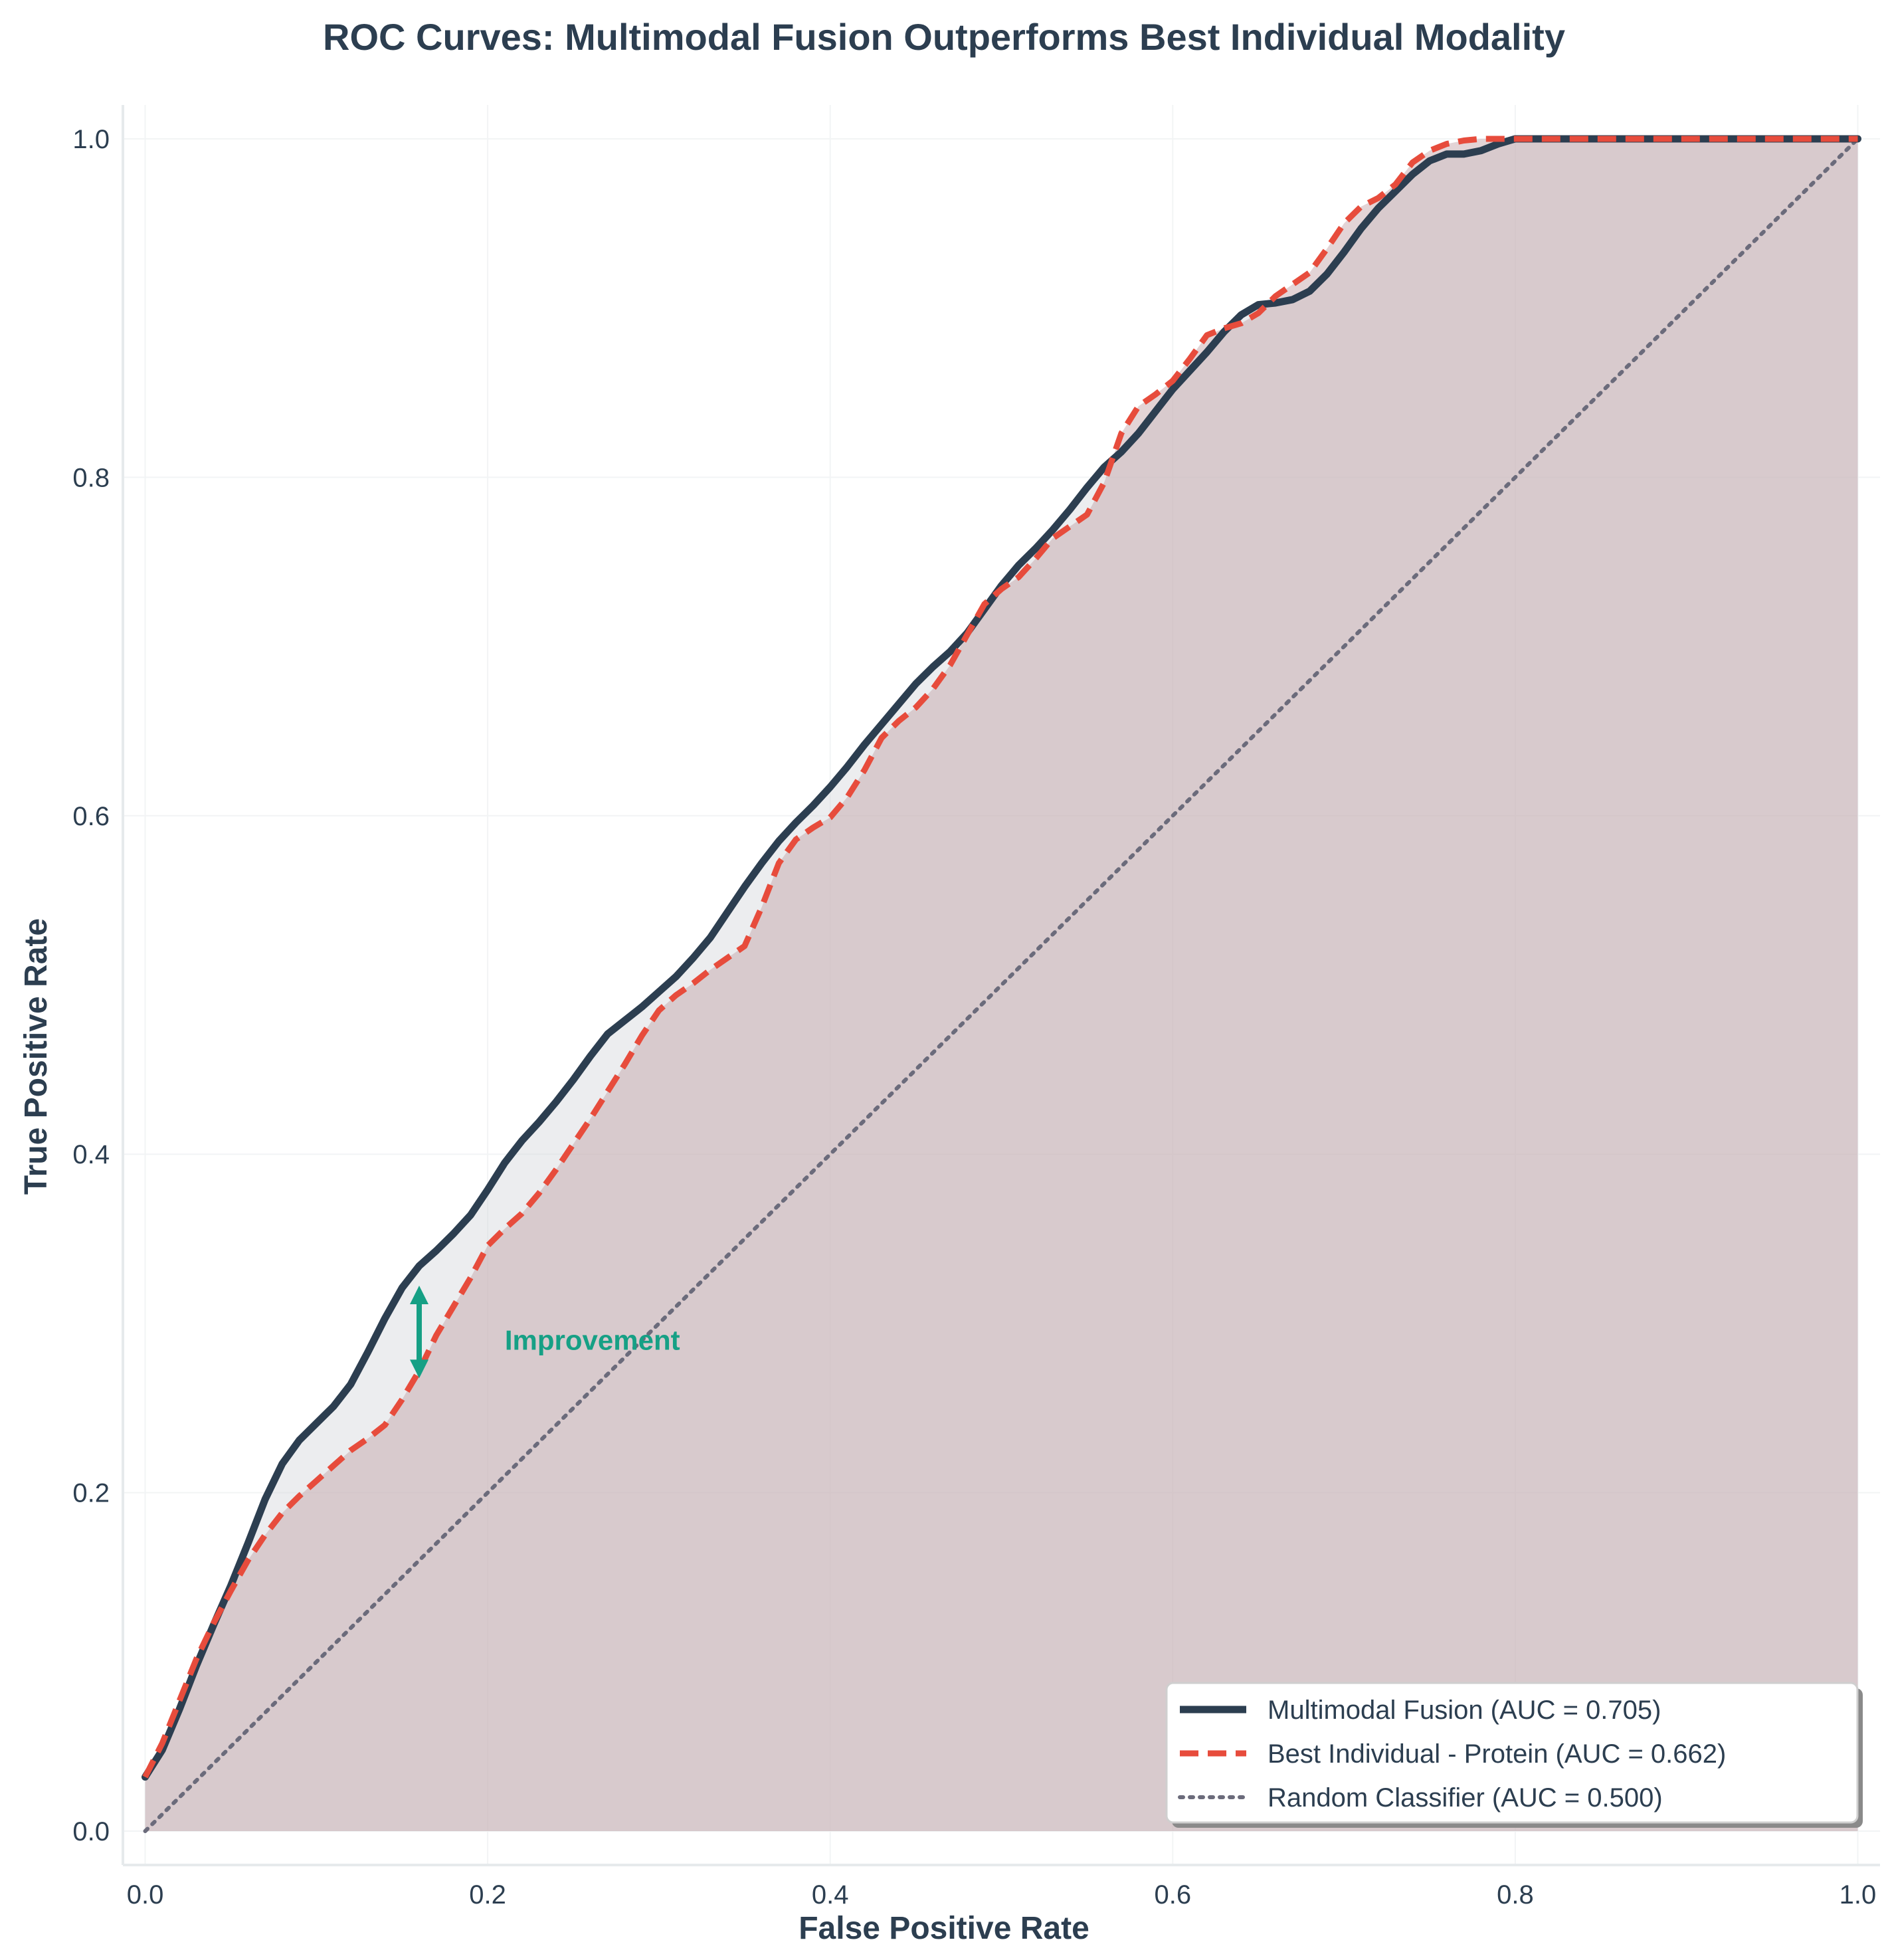  Describe the element at coordinates (944, 1928) in the screenshot. I see `x-axis-label: False Positive Rate` at that location.